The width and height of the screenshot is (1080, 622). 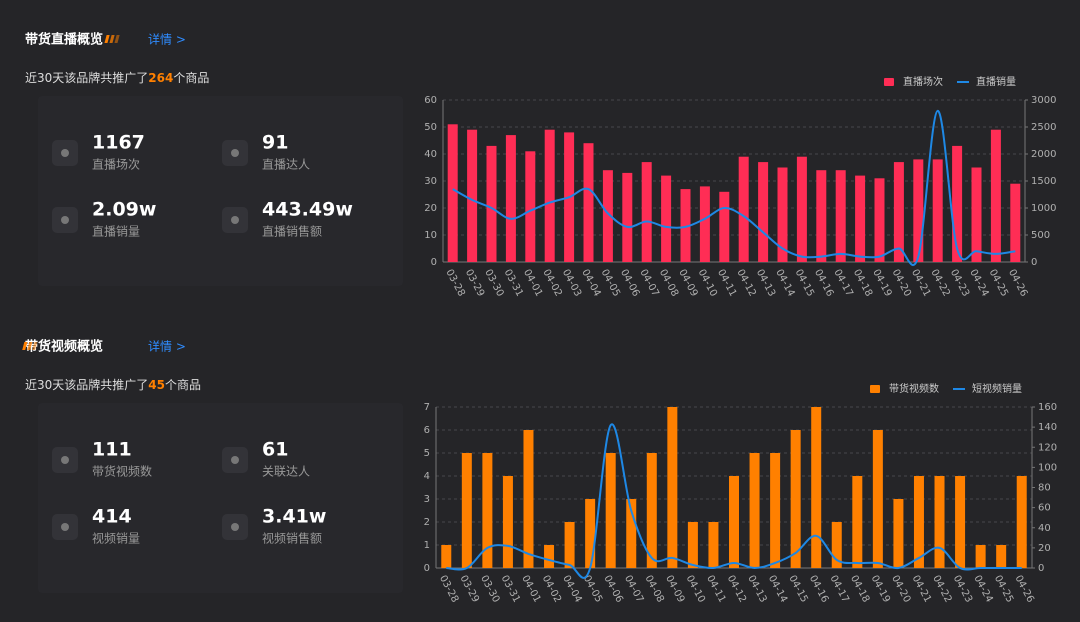 What do you see at coordinates (112, 450) in the screenshot?
I see `stat-value: 111` at bounding box center [112, 450].